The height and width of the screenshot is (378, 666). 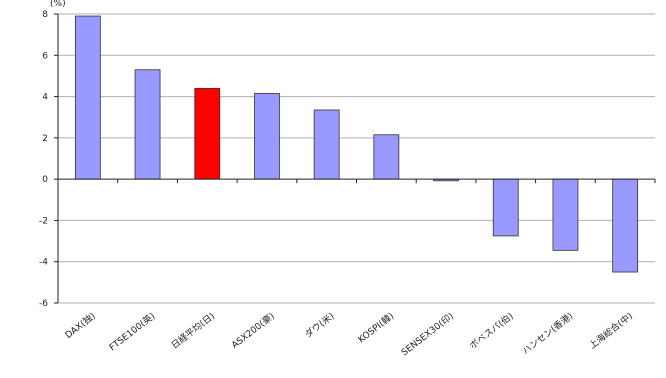 What do you see at coordinates (45, 56) in the screenshot?
I see `y-tick-label: 6` at bounding box center [45, 56].